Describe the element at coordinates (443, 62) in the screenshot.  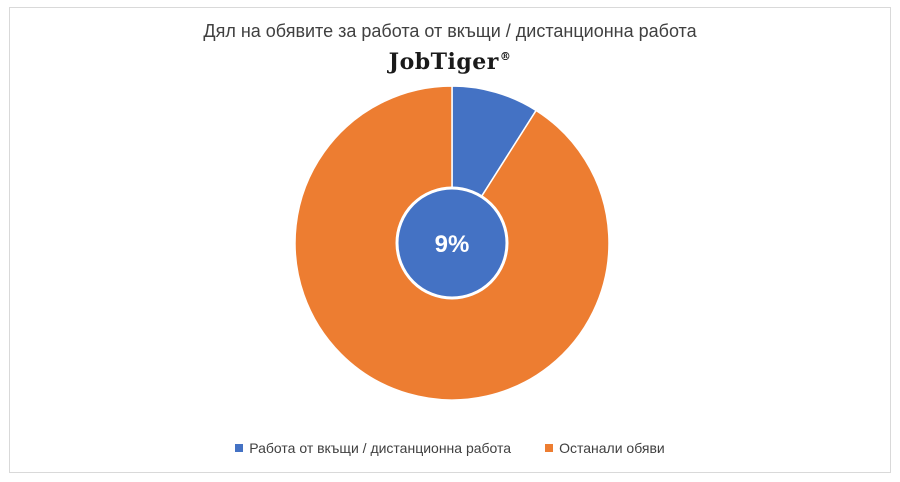
I see `logo-text: JobTiger` at that location.